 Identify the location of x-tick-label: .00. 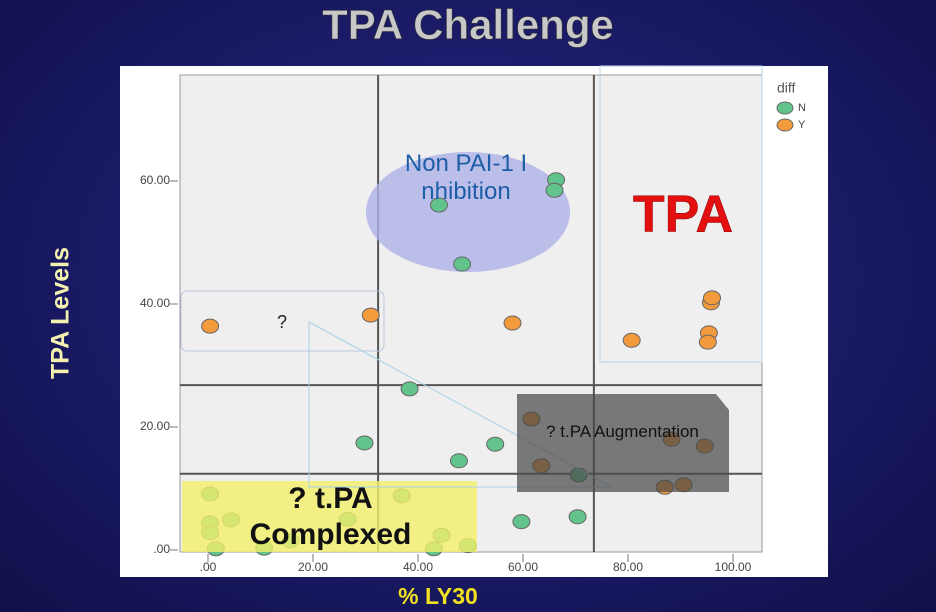
(208, 567).